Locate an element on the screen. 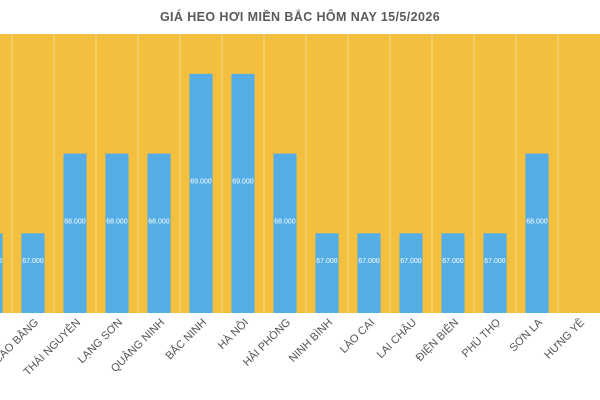 This screenshot has width=600, height=400. category-label: LÀO CAI is located at coordinates (357, 336).